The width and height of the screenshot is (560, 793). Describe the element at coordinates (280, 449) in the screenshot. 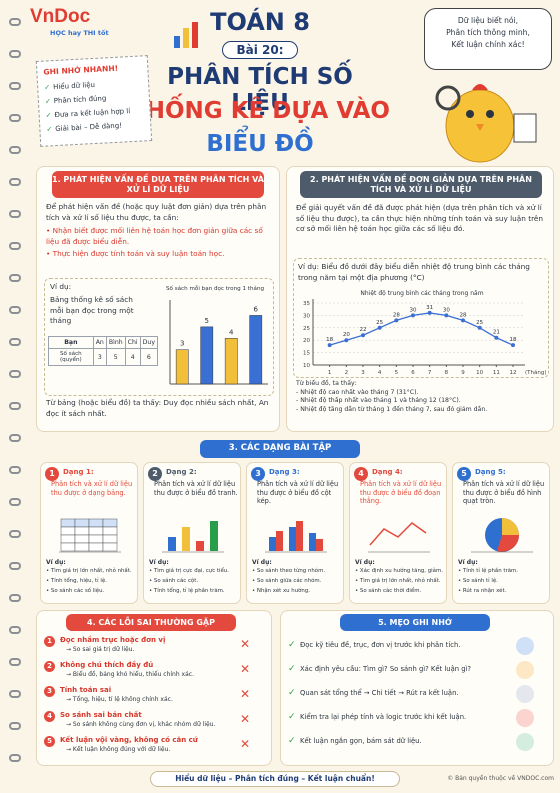

I see `section-heading: 3. CÁC DẠNG BÀI TẬP` at that location.